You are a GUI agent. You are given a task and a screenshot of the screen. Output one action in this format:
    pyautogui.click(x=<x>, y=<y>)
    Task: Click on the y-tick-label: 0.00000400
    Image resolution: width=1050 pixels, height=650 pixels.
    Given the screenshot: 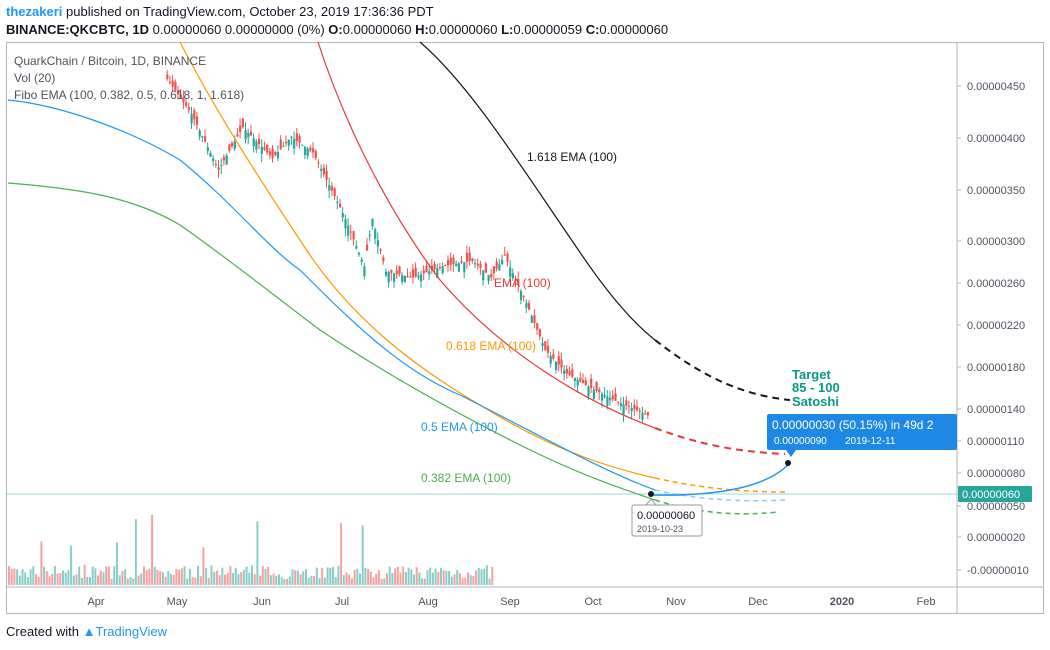 What is the action you would take?
    pyautogui.click(x=996, y=139)
    